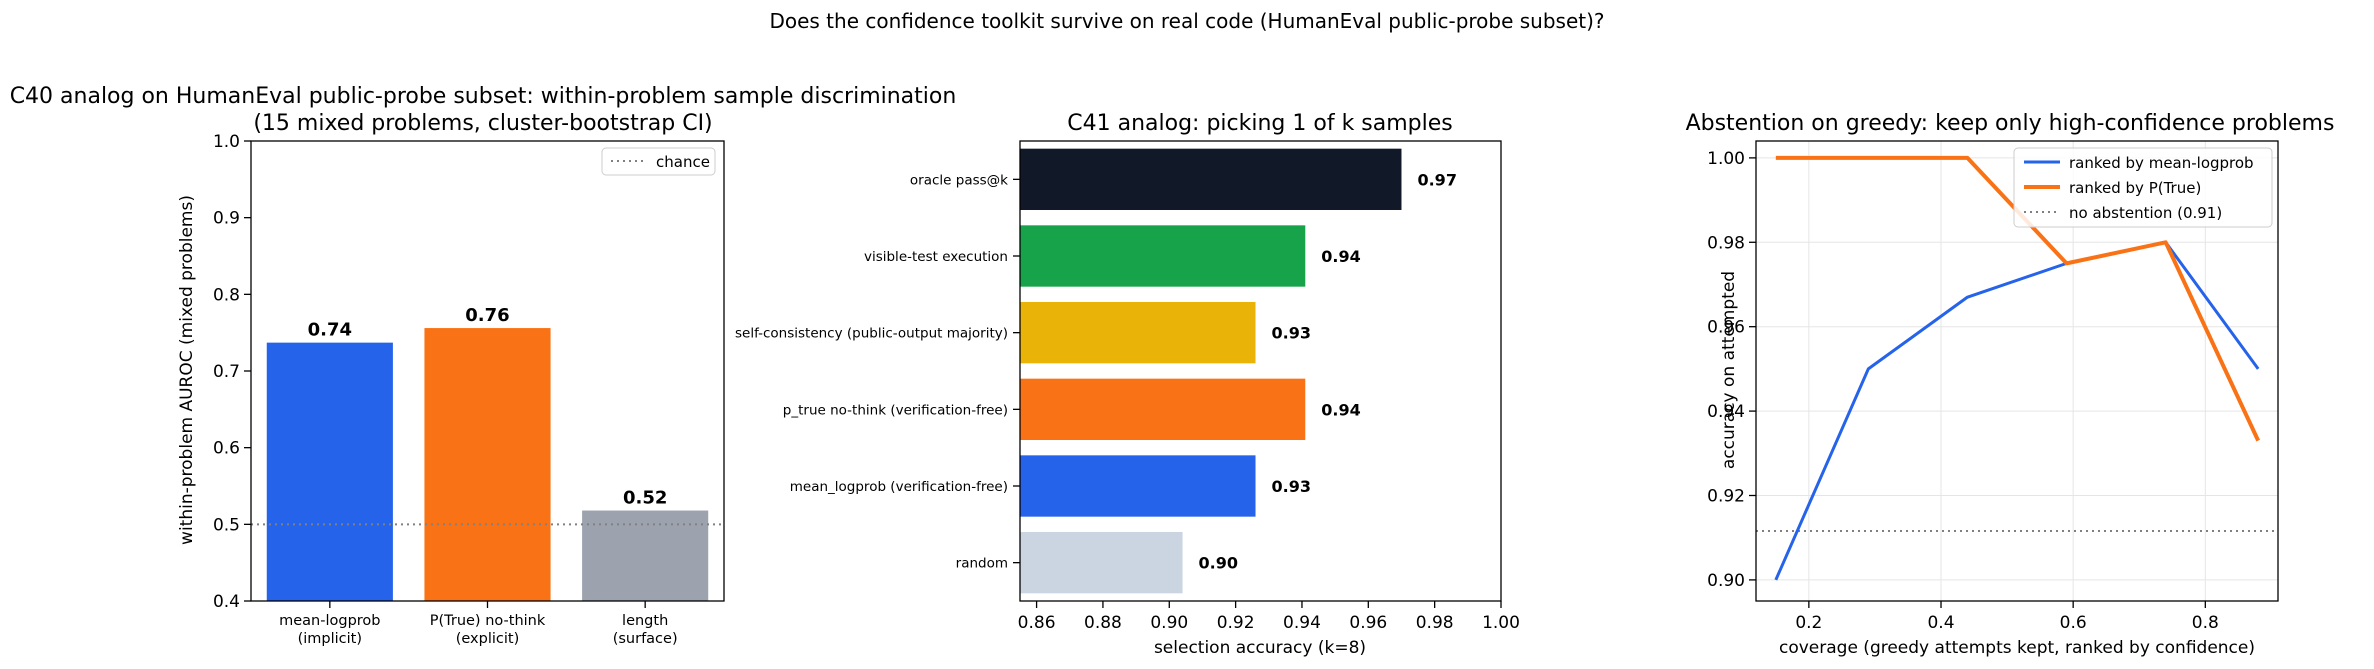  Describe the element at coordinates (1436, 179) in the screenshot. I see `bar-value-label: 0.97` at that location.